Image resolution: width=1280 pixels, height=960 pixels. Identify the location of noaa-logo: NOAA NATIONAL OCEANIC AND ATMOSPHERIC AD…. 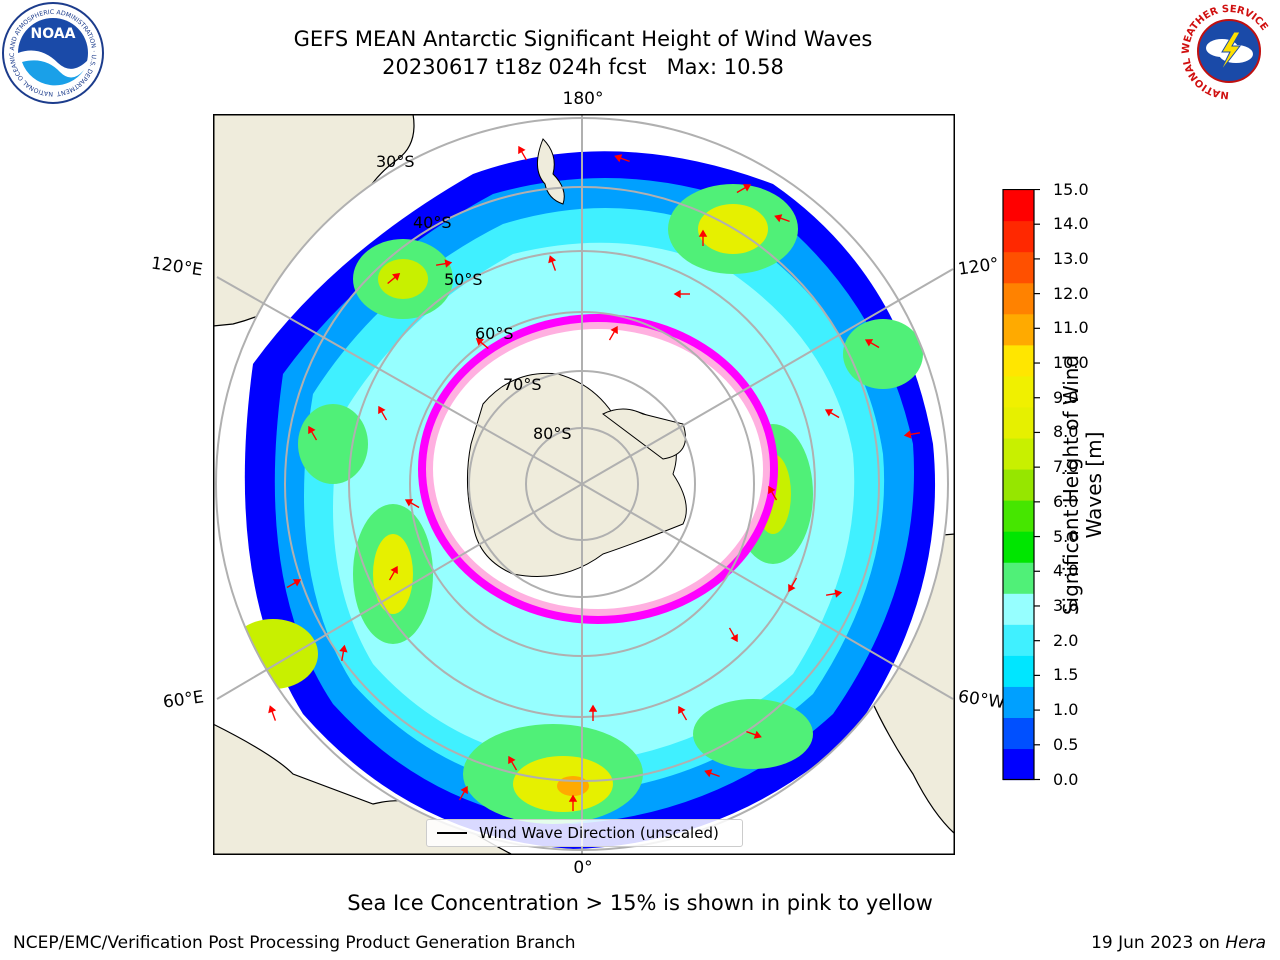
(52, 52).